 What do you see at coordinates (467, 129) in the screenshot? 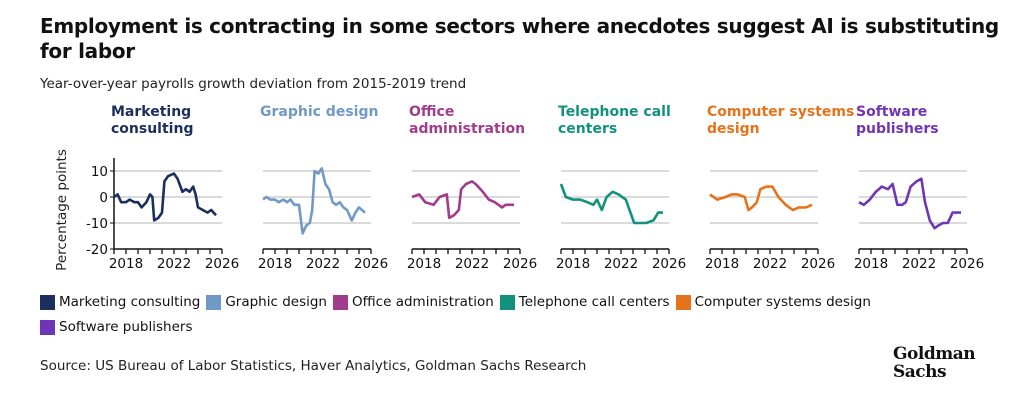
I see `panel-title: administration` at bounding box center [467, 129].